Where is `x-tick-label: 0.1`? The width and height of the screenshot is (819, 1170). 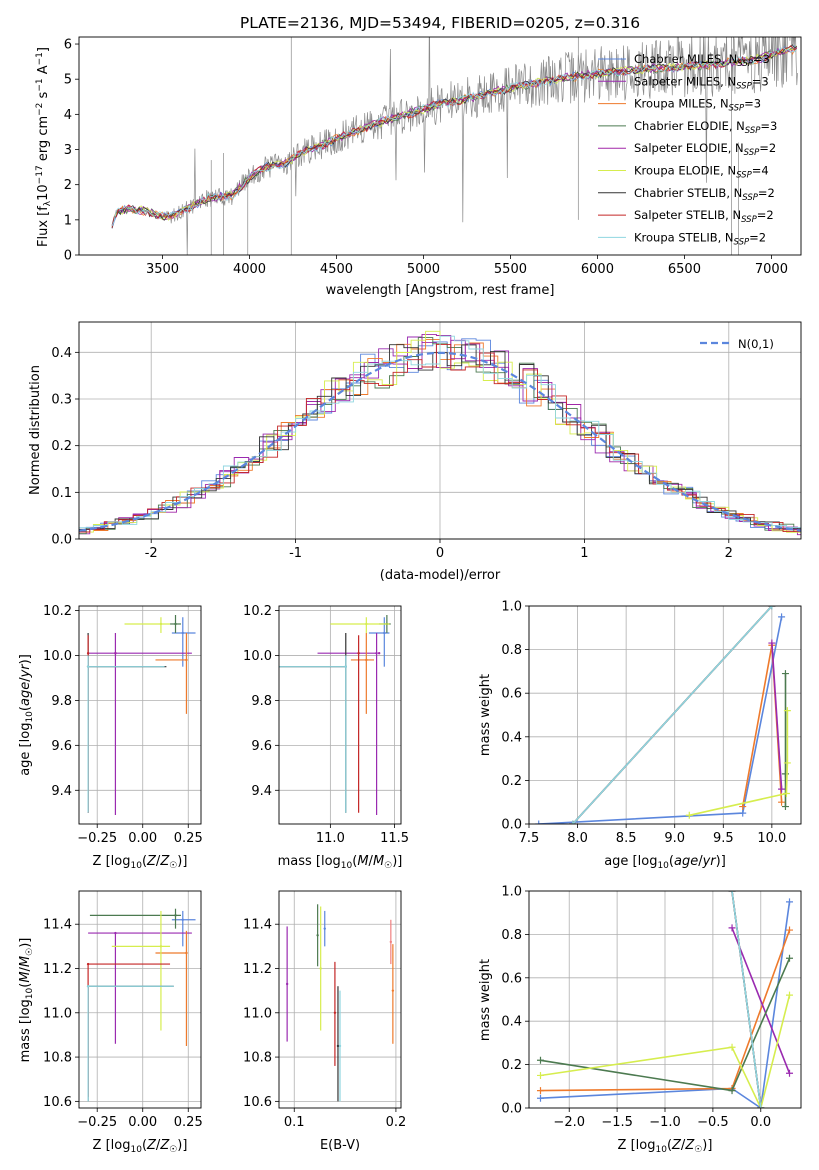
x-tick-label: 0.1 is located at coordinates (294, 1122).